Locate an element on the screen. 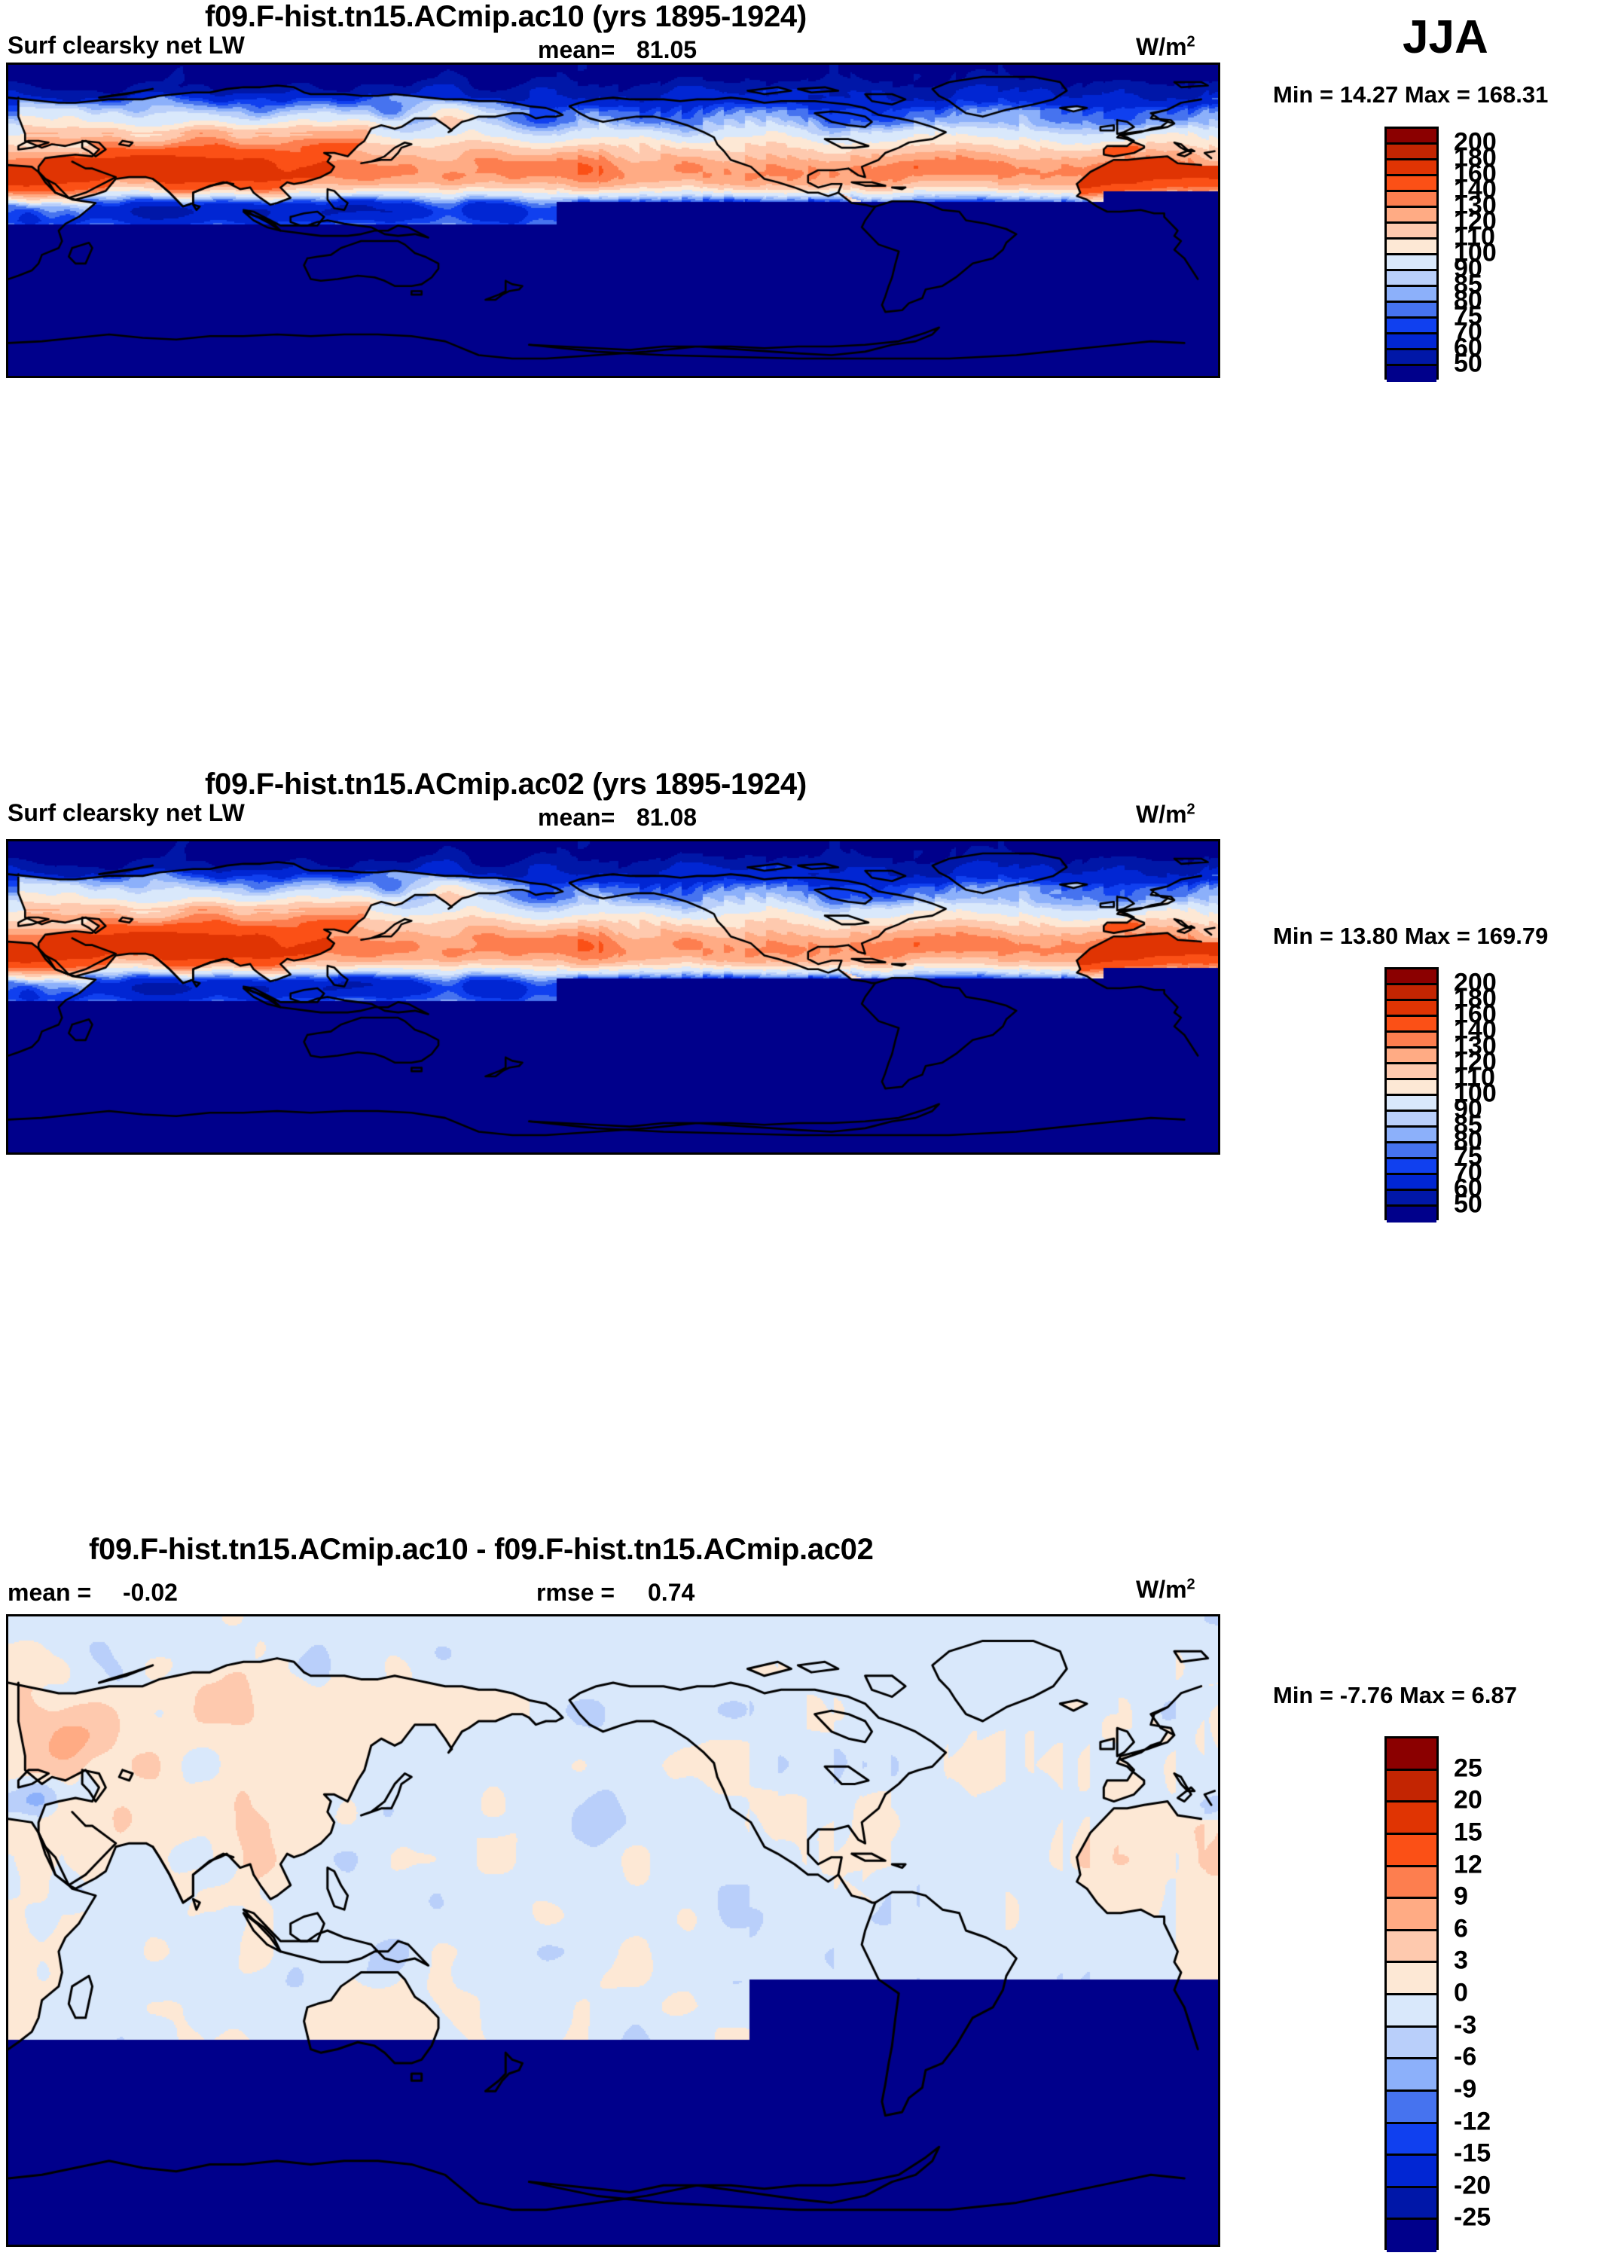  colorbar-tick-label: -3 is located at coordinates (1466, 2025).